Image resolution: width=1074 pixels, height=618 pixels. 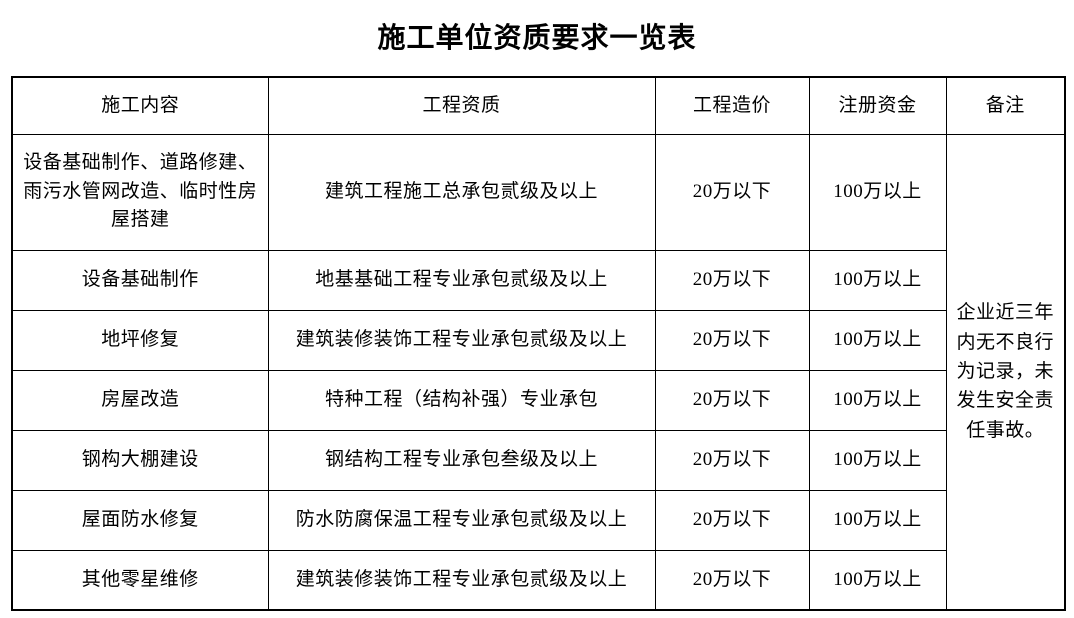 What do you see at coordinates (461, 520) in the screenshot?
I see `cell-qualification: 防水防腐保温工程专业承包贰级及以上` at bounding box center [461, 520].